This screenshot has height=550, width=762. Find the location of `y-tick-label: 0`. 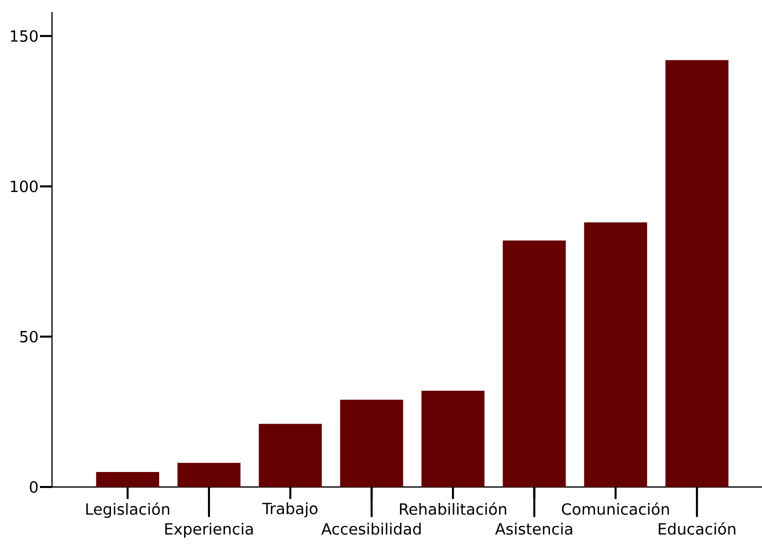

y-tick-label: 0 is located at coordinates (34, 487).